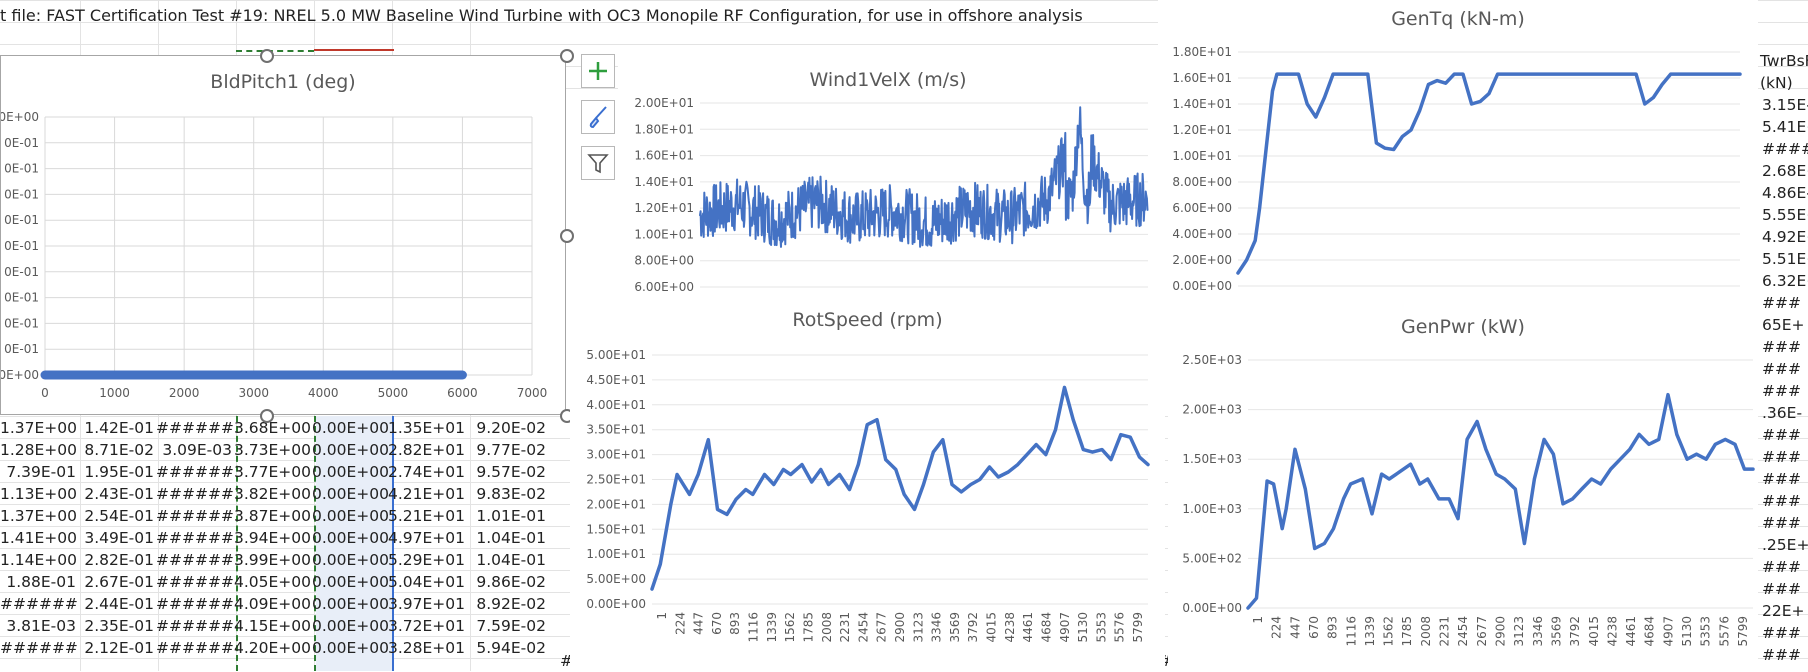  Describe the element at coordinates (119, 648) in the screenshot. I see `cell: 2.12E-01` at that location.